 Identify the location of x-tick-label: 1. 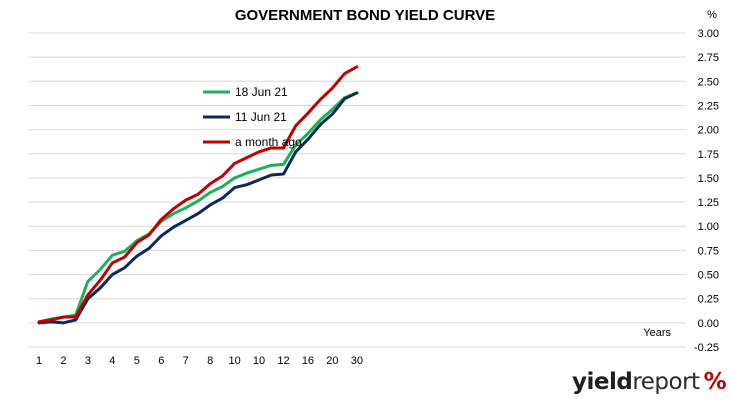
(39, 361).